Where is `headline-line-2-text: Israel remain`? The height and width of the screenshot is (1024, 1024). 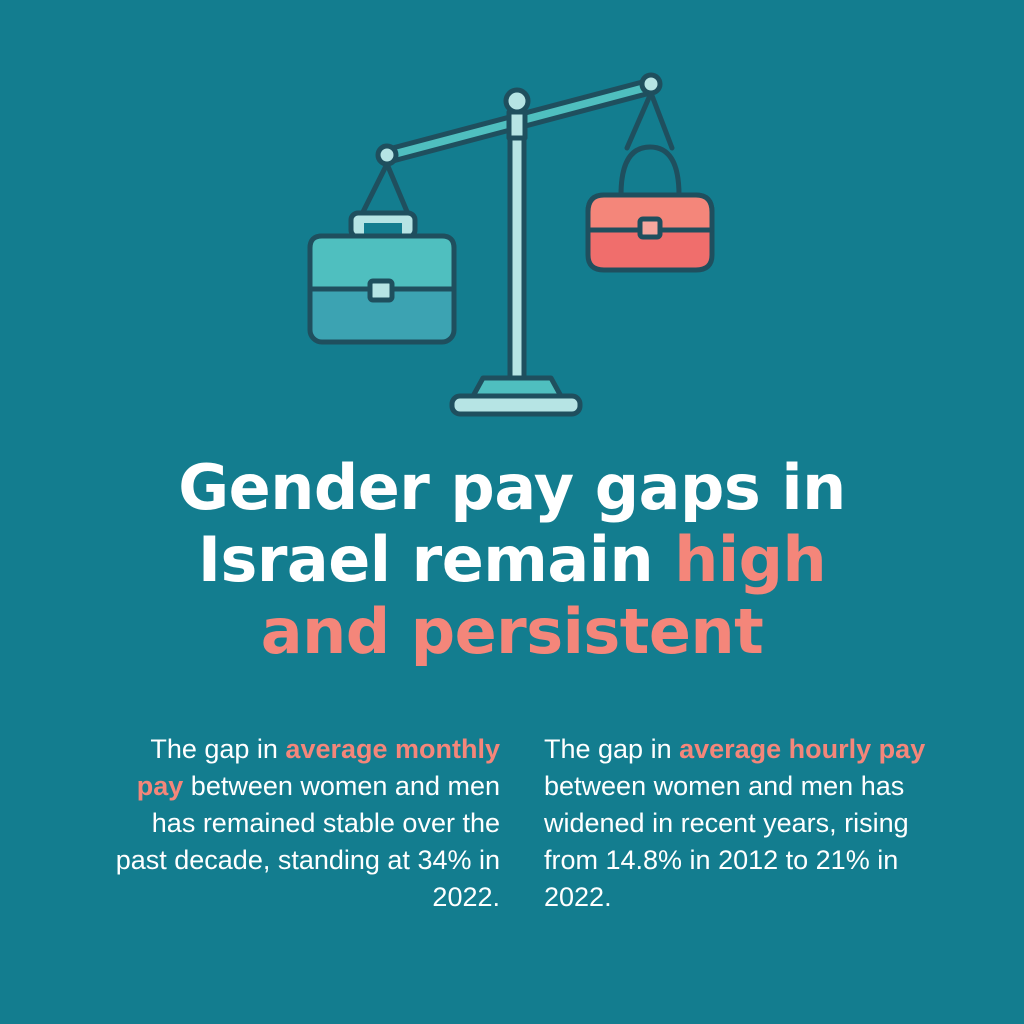 headline-line-2-text: Israel remain is located at coordinates (436, 559).